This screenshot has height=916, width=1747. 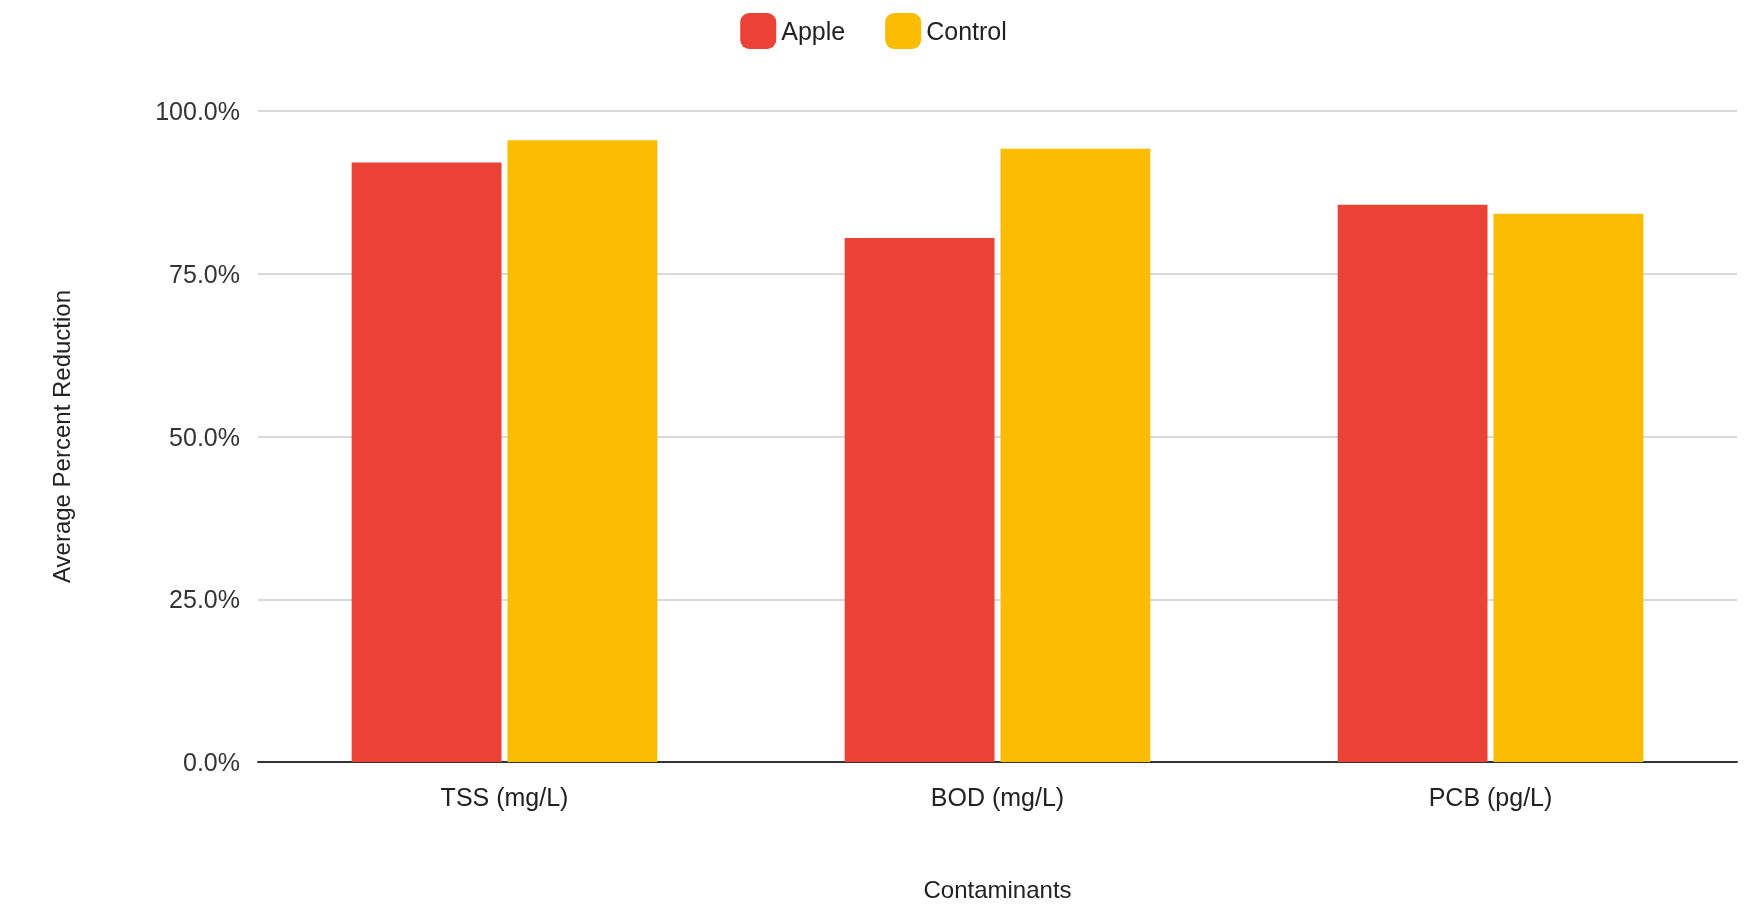 What do you see at coordinates (504, 796) in the screenshot?
I see `x-tick-label: TSS (mg/L)` at bounding box center [504, 796].